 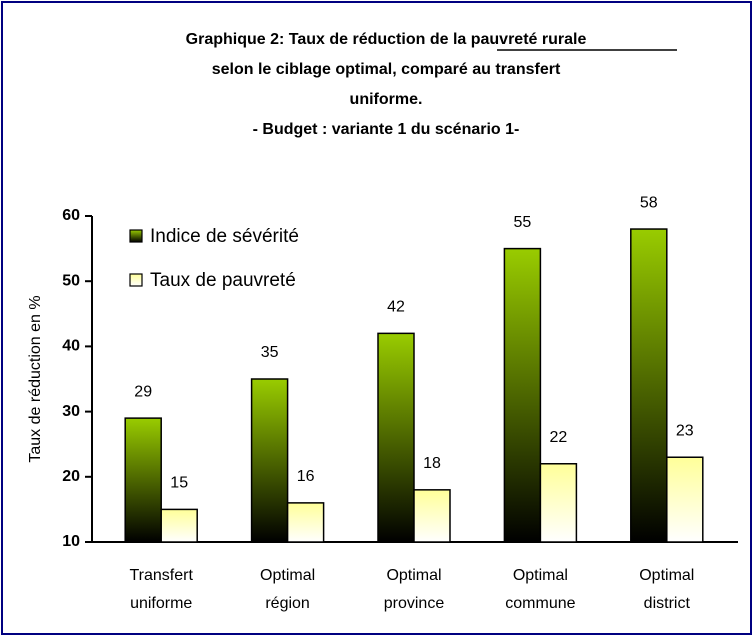 What do you see at coordinates (71, 476) in the screenshot?
I see `y-tick-label: 20` at bounding box center [71, 476].